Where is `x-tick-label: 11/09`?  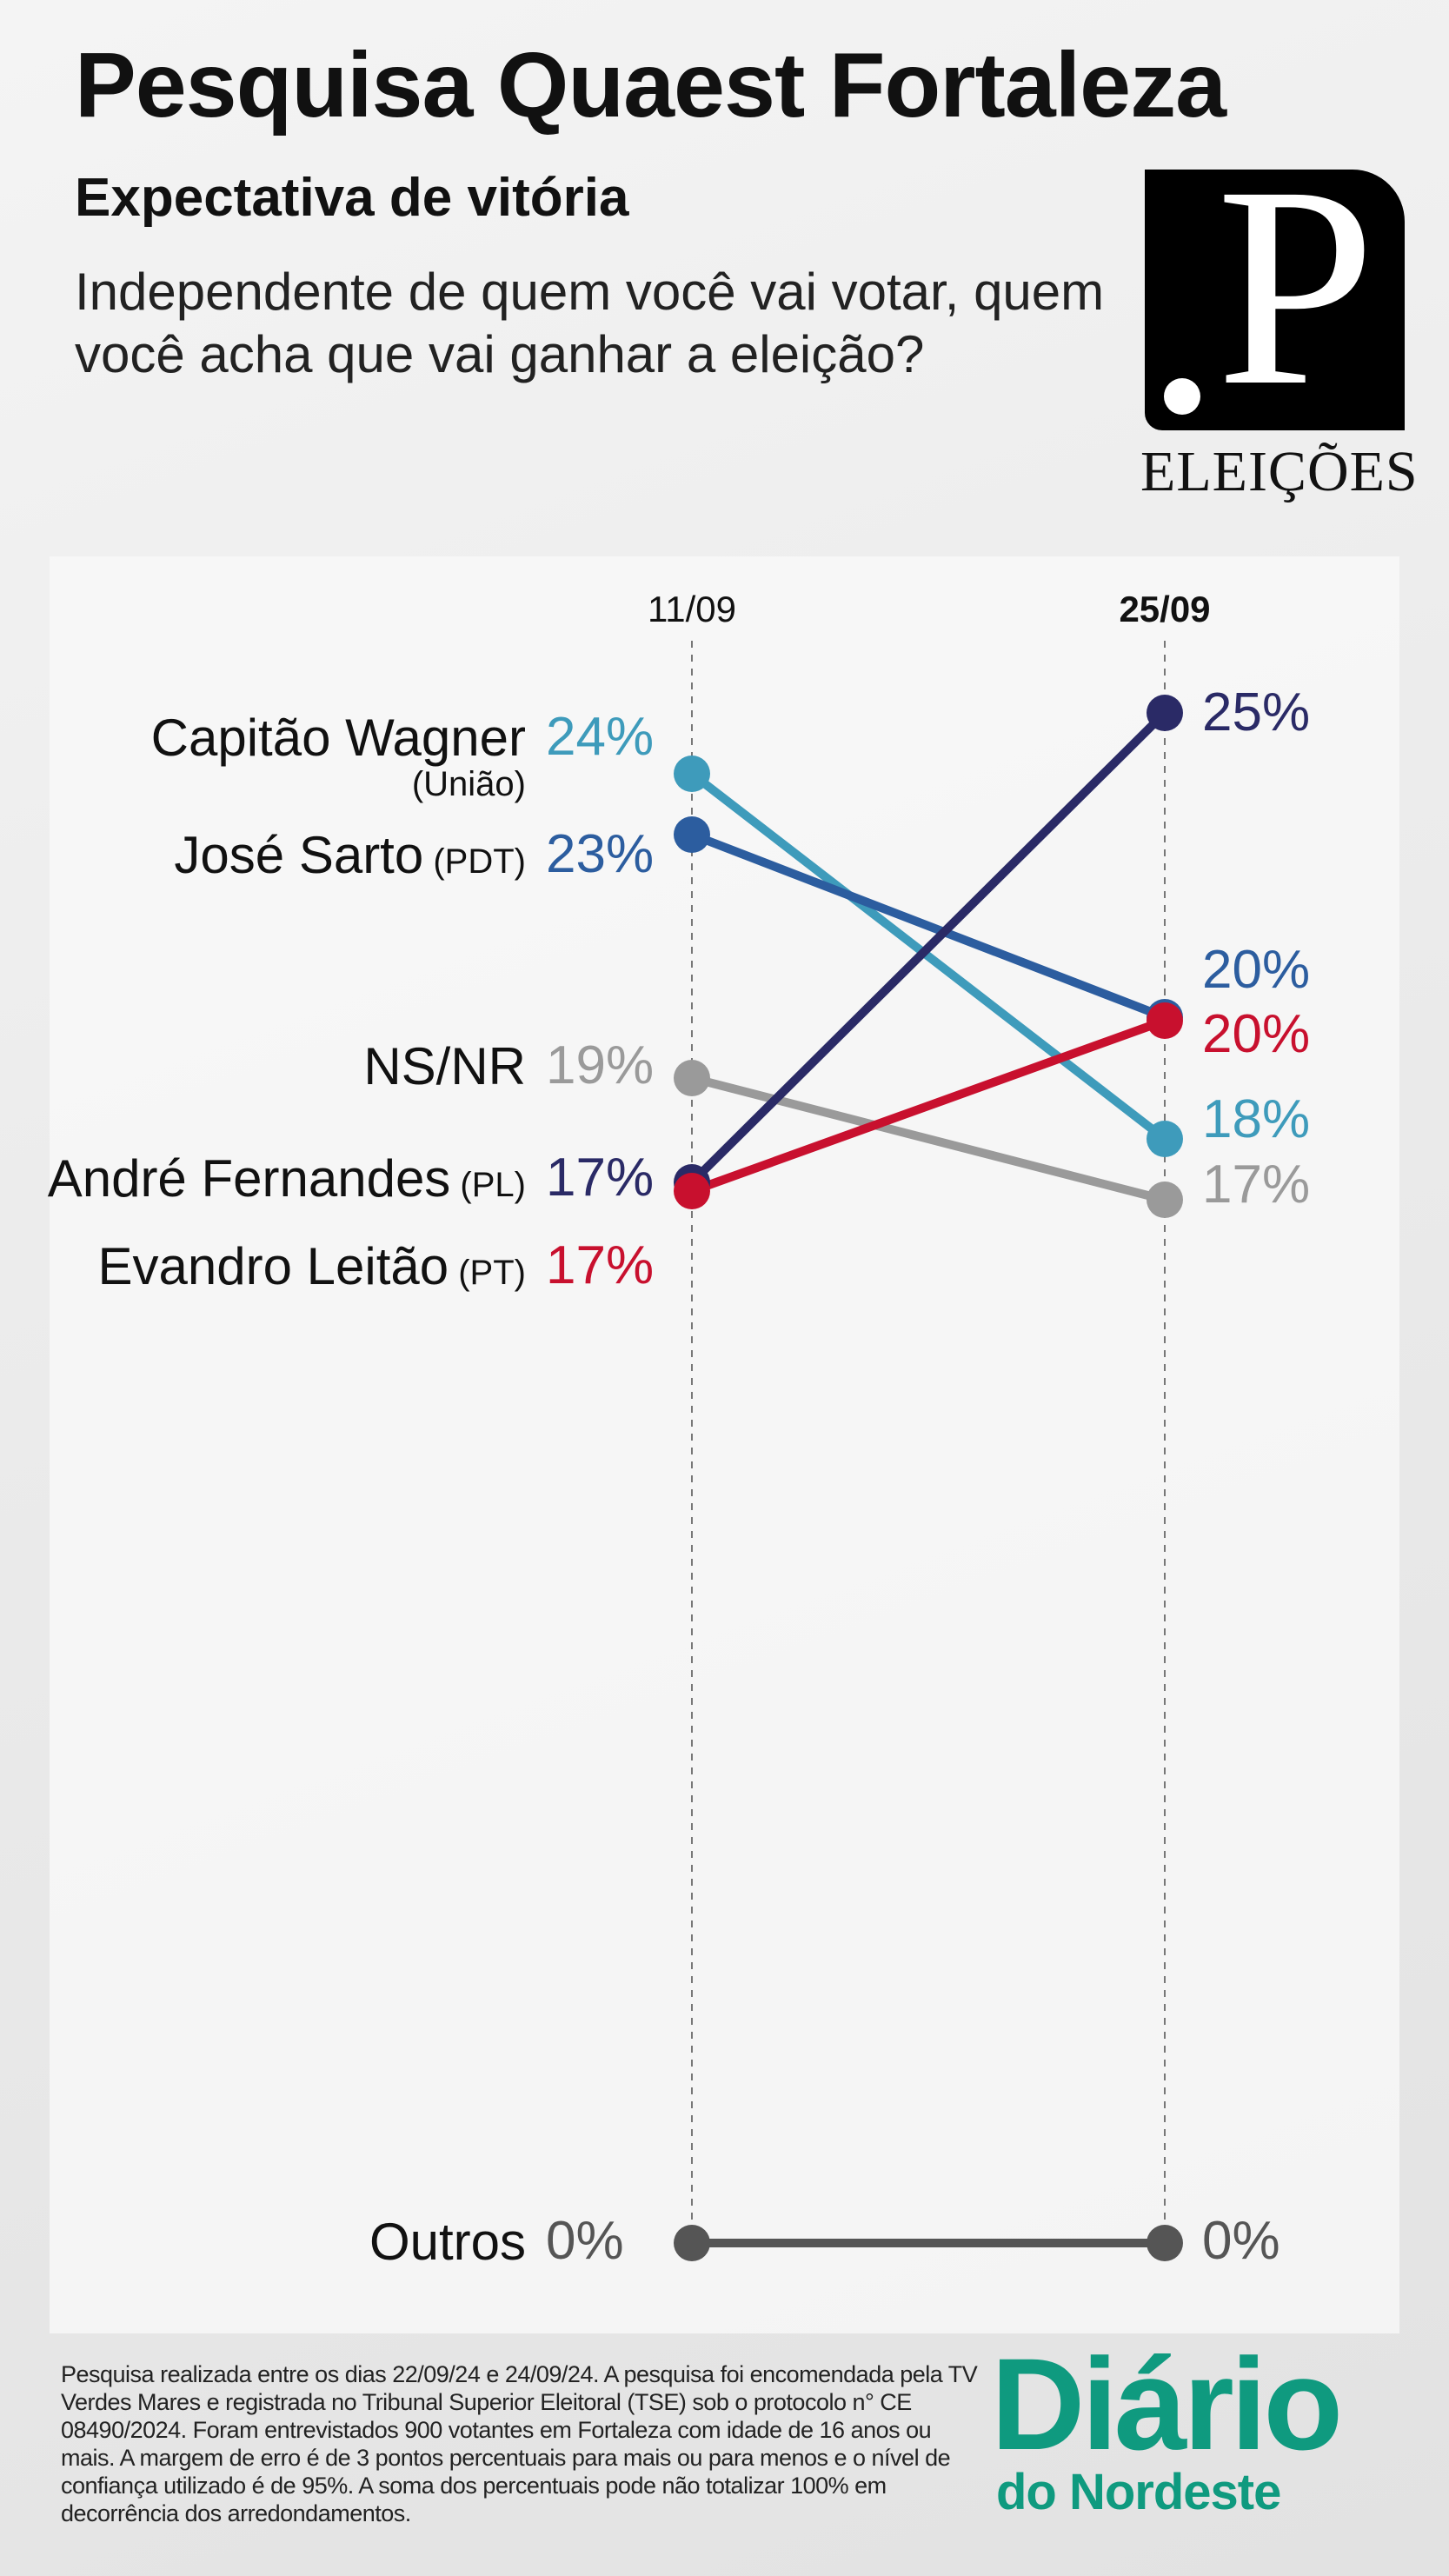
x-tick-label: 11/09 is located at coordinates (692, 609).